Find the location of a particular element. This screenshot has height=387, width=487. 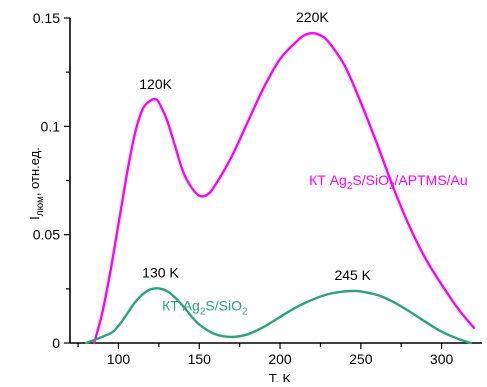

peak-annotation: 120K is located at coordinates (155, 84).